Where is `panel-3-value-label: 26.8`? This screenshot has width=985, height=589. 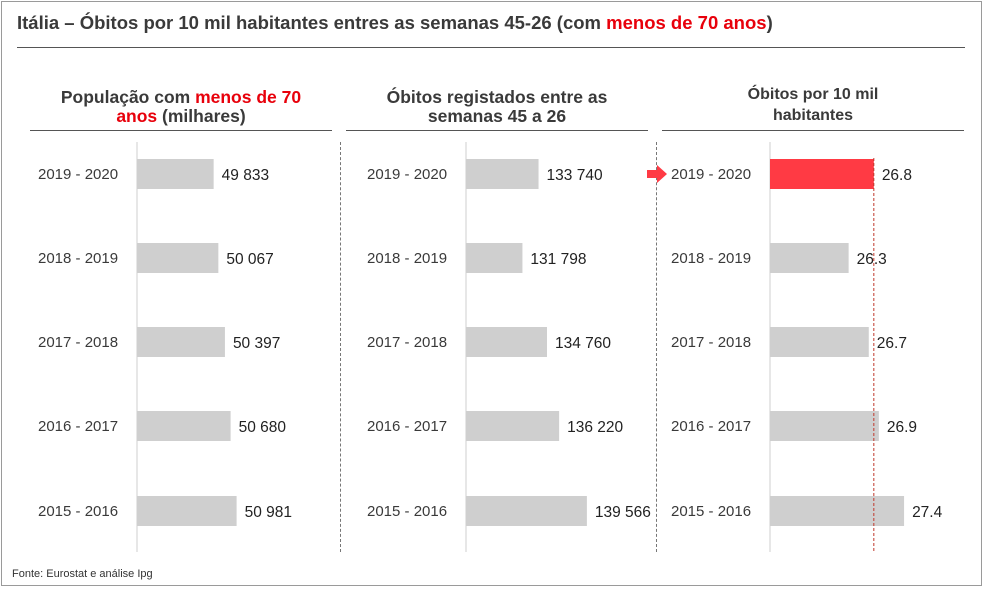 panel-3-value-label: 26.8 is located at coordinates (897, 175).